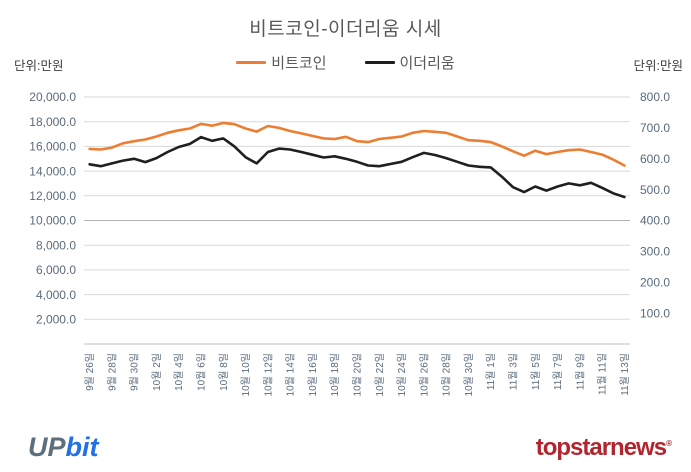  What do you see at coordinates (299, 63) in the screenshot?
I see `legend-label-bitcoin: 비트코인` at bounding box center [299, 63].